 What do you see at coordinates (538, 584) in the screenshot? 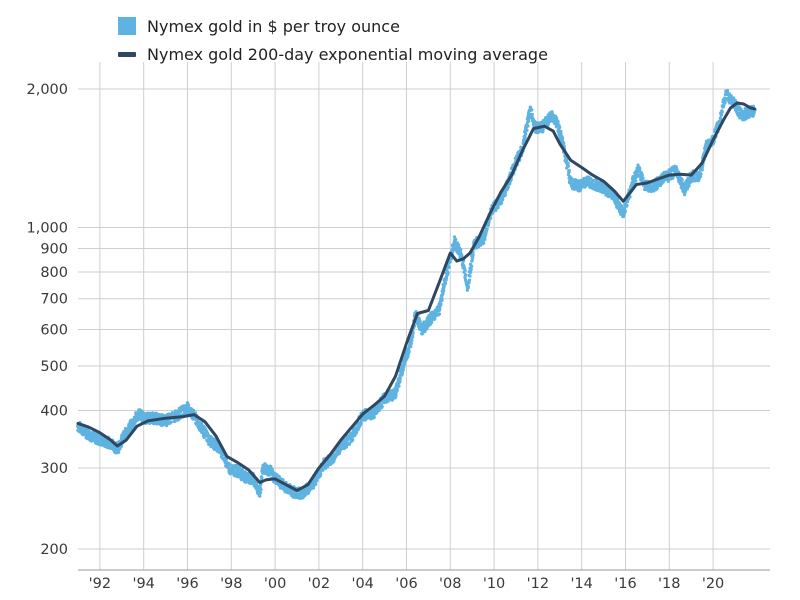
I see `x-tick-label: '12` at bounding box center [538, 584].